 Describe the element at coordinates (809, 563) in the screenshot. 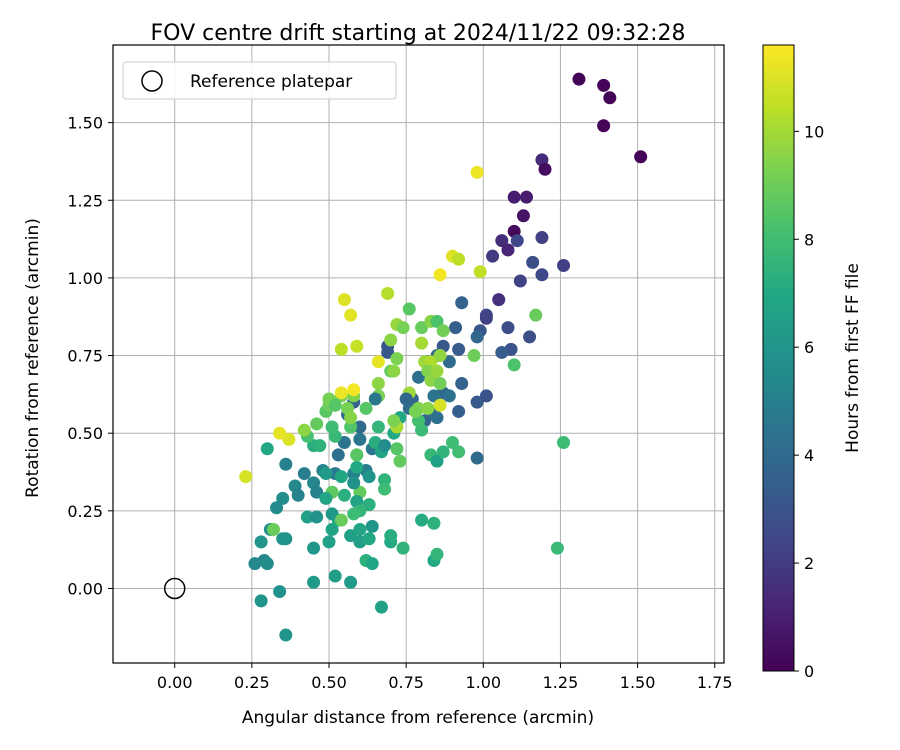

I see `colorbar-tick-label: 2` at that location.